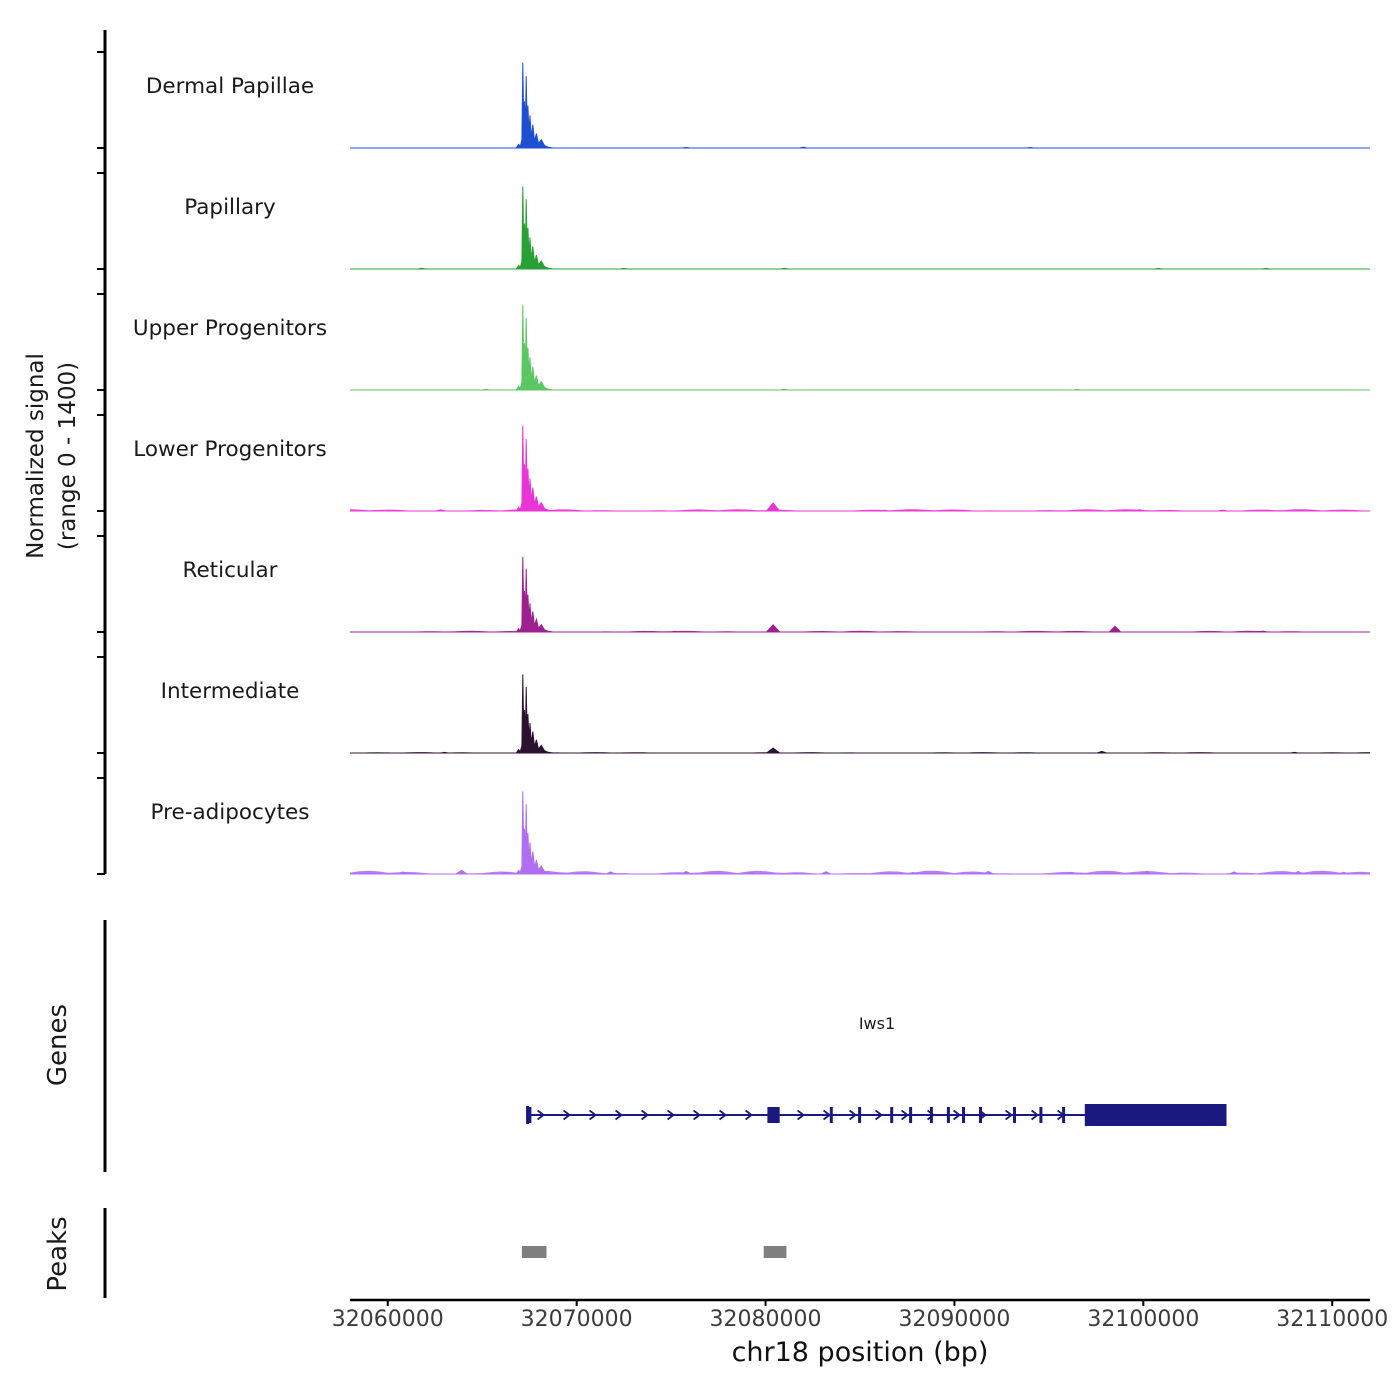 This screenshot has width=1400, height=1400. I want to click on gene-name-label: Iws1, so click(877, 1023).